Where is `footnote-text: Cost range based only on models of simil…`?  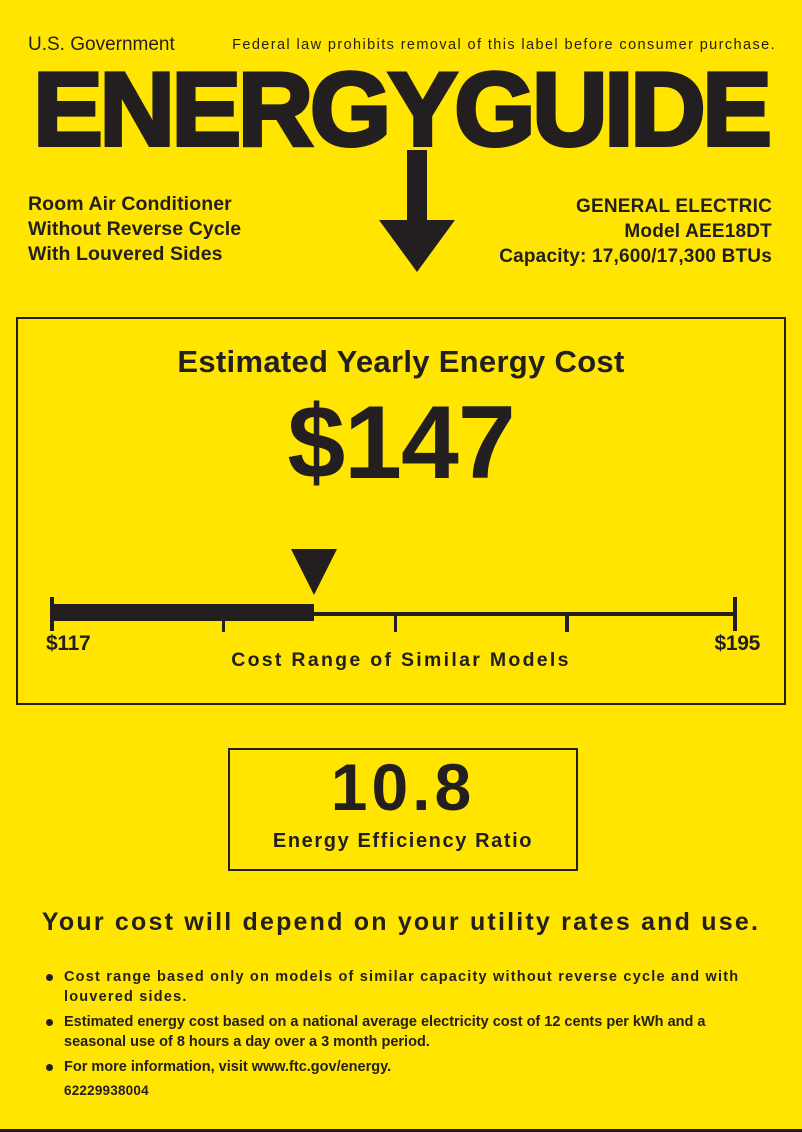 footnote-text: Cost range based only on models of simil… is located at coordinates (402, 987).